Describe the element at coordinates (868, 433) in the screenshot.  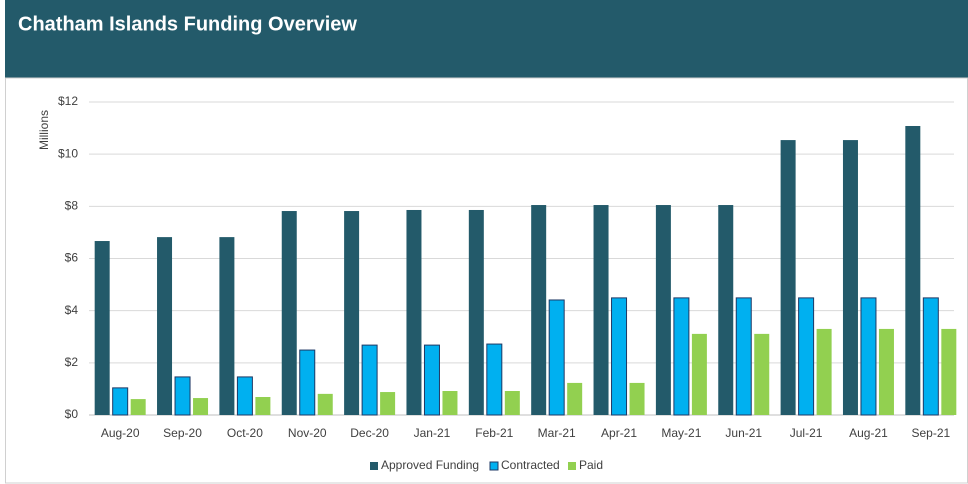
I see `x-tick-label: Aug-21` at that location.